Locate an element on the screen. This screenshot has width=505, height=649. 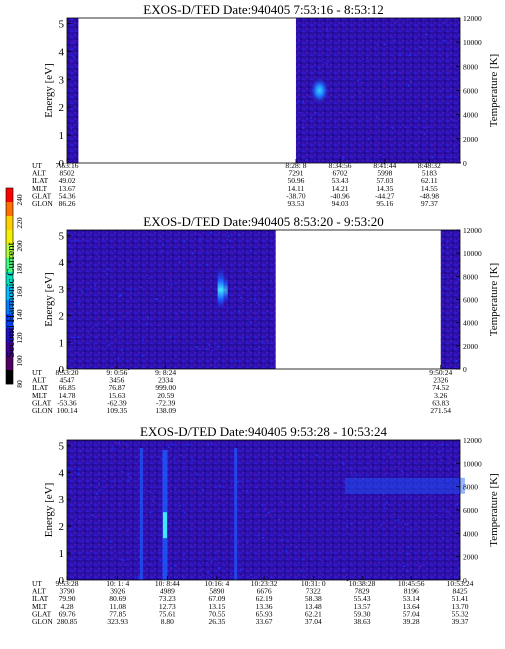
table-cell: 51.41 is located at coordinates (460, 598).